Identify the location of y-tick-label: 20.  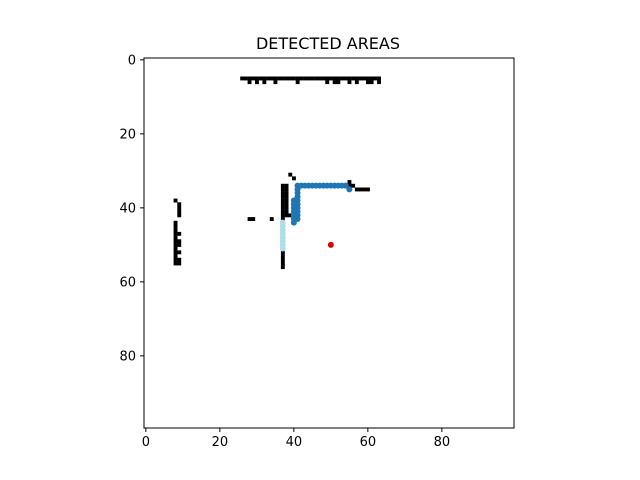
(127, 134).